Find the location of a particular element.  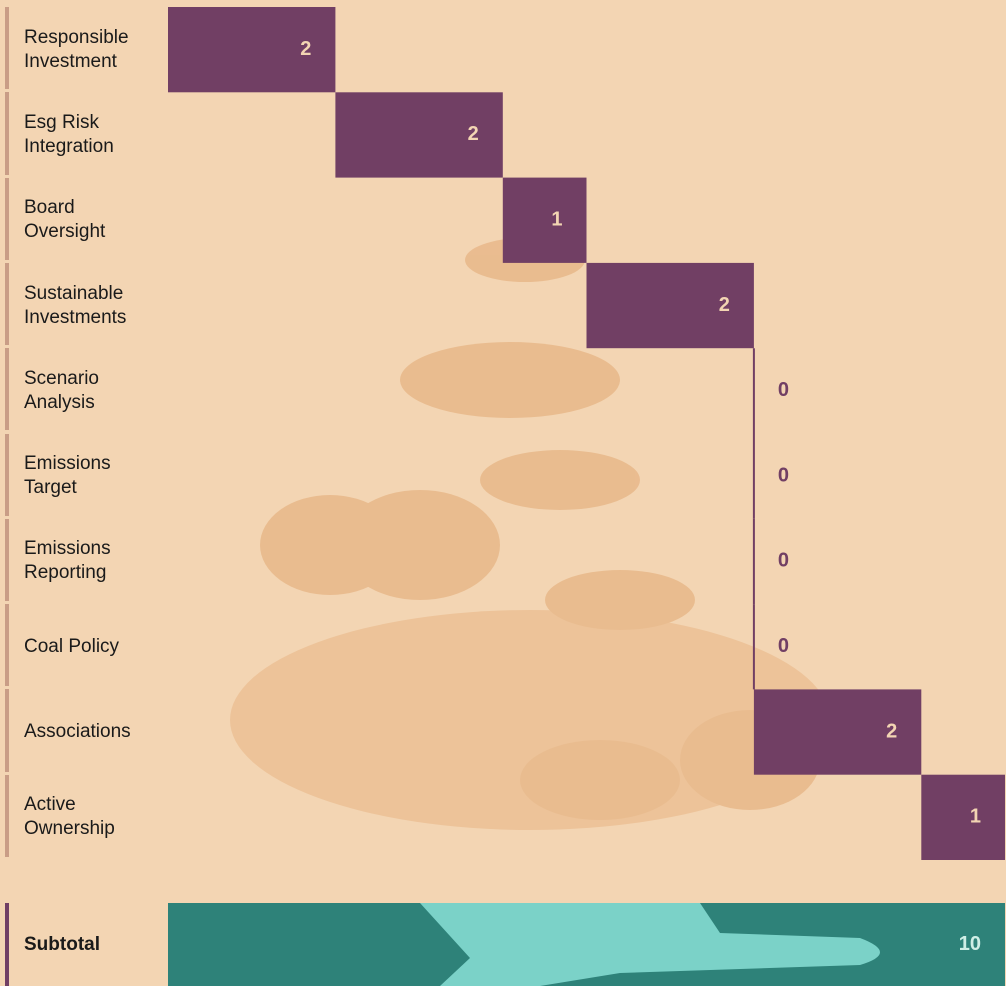

total-decoration is located at coordinates (650, 944).